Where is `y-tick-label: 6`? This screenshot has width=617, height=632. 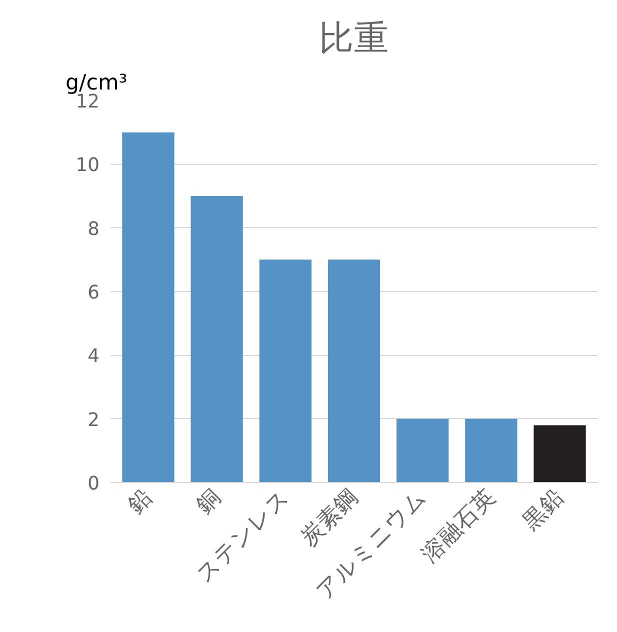 y-tick-label: 6 is located at coordinates (94, 293).